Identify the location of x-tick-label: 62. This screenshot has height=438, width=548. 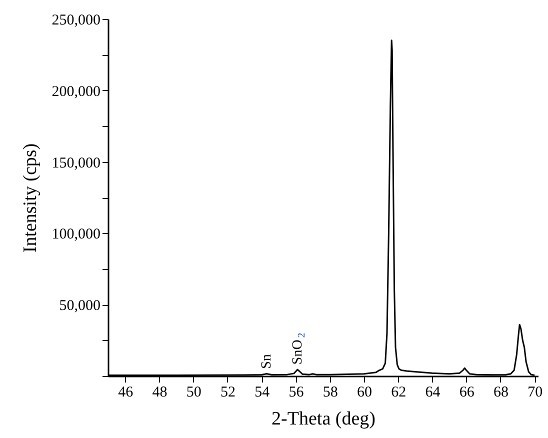
(398, 392).